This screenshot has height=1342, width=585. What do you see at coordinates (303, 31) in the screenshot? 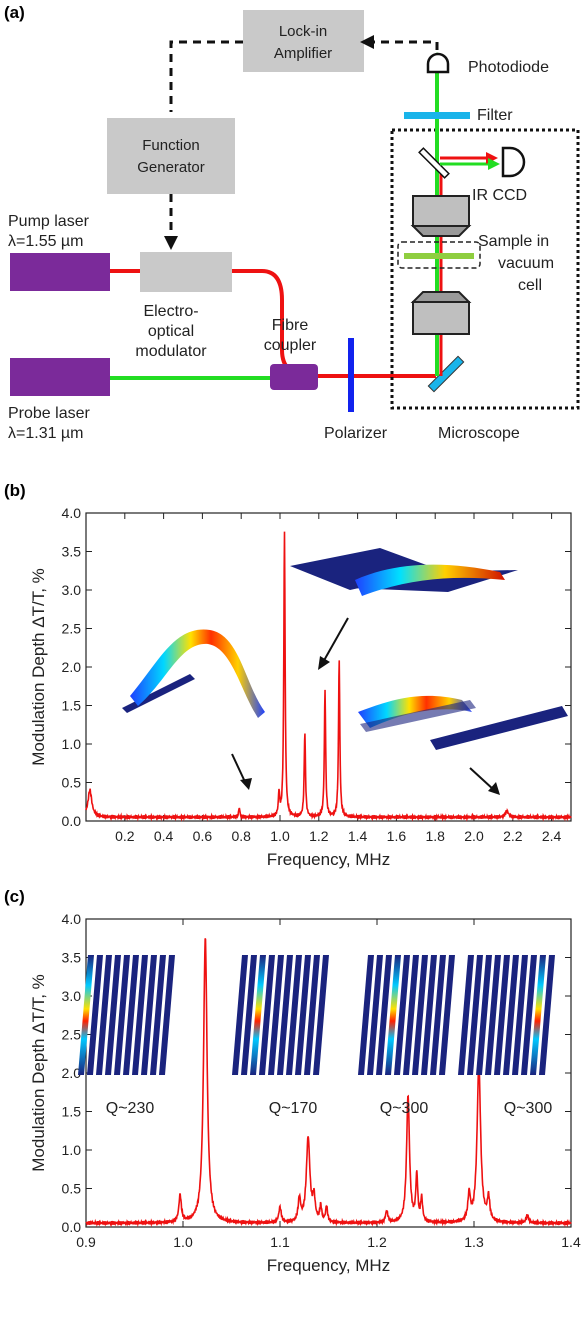
I see `lockin-label-1: Lock-in` at bounding box center [303, 31].